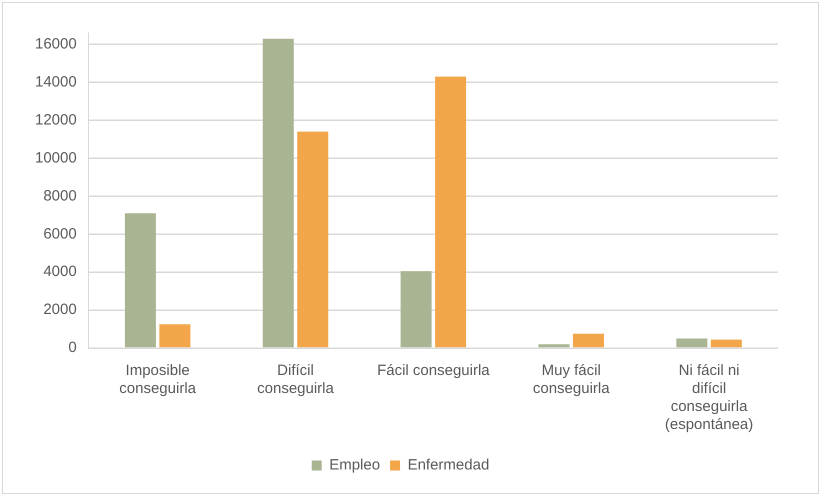 The height and width of the screenshot is (496, 821). Describe the element at coordinates (433, 371) in the screenshot. I see `x-tick-label: Fácil conseguirla` at that location.